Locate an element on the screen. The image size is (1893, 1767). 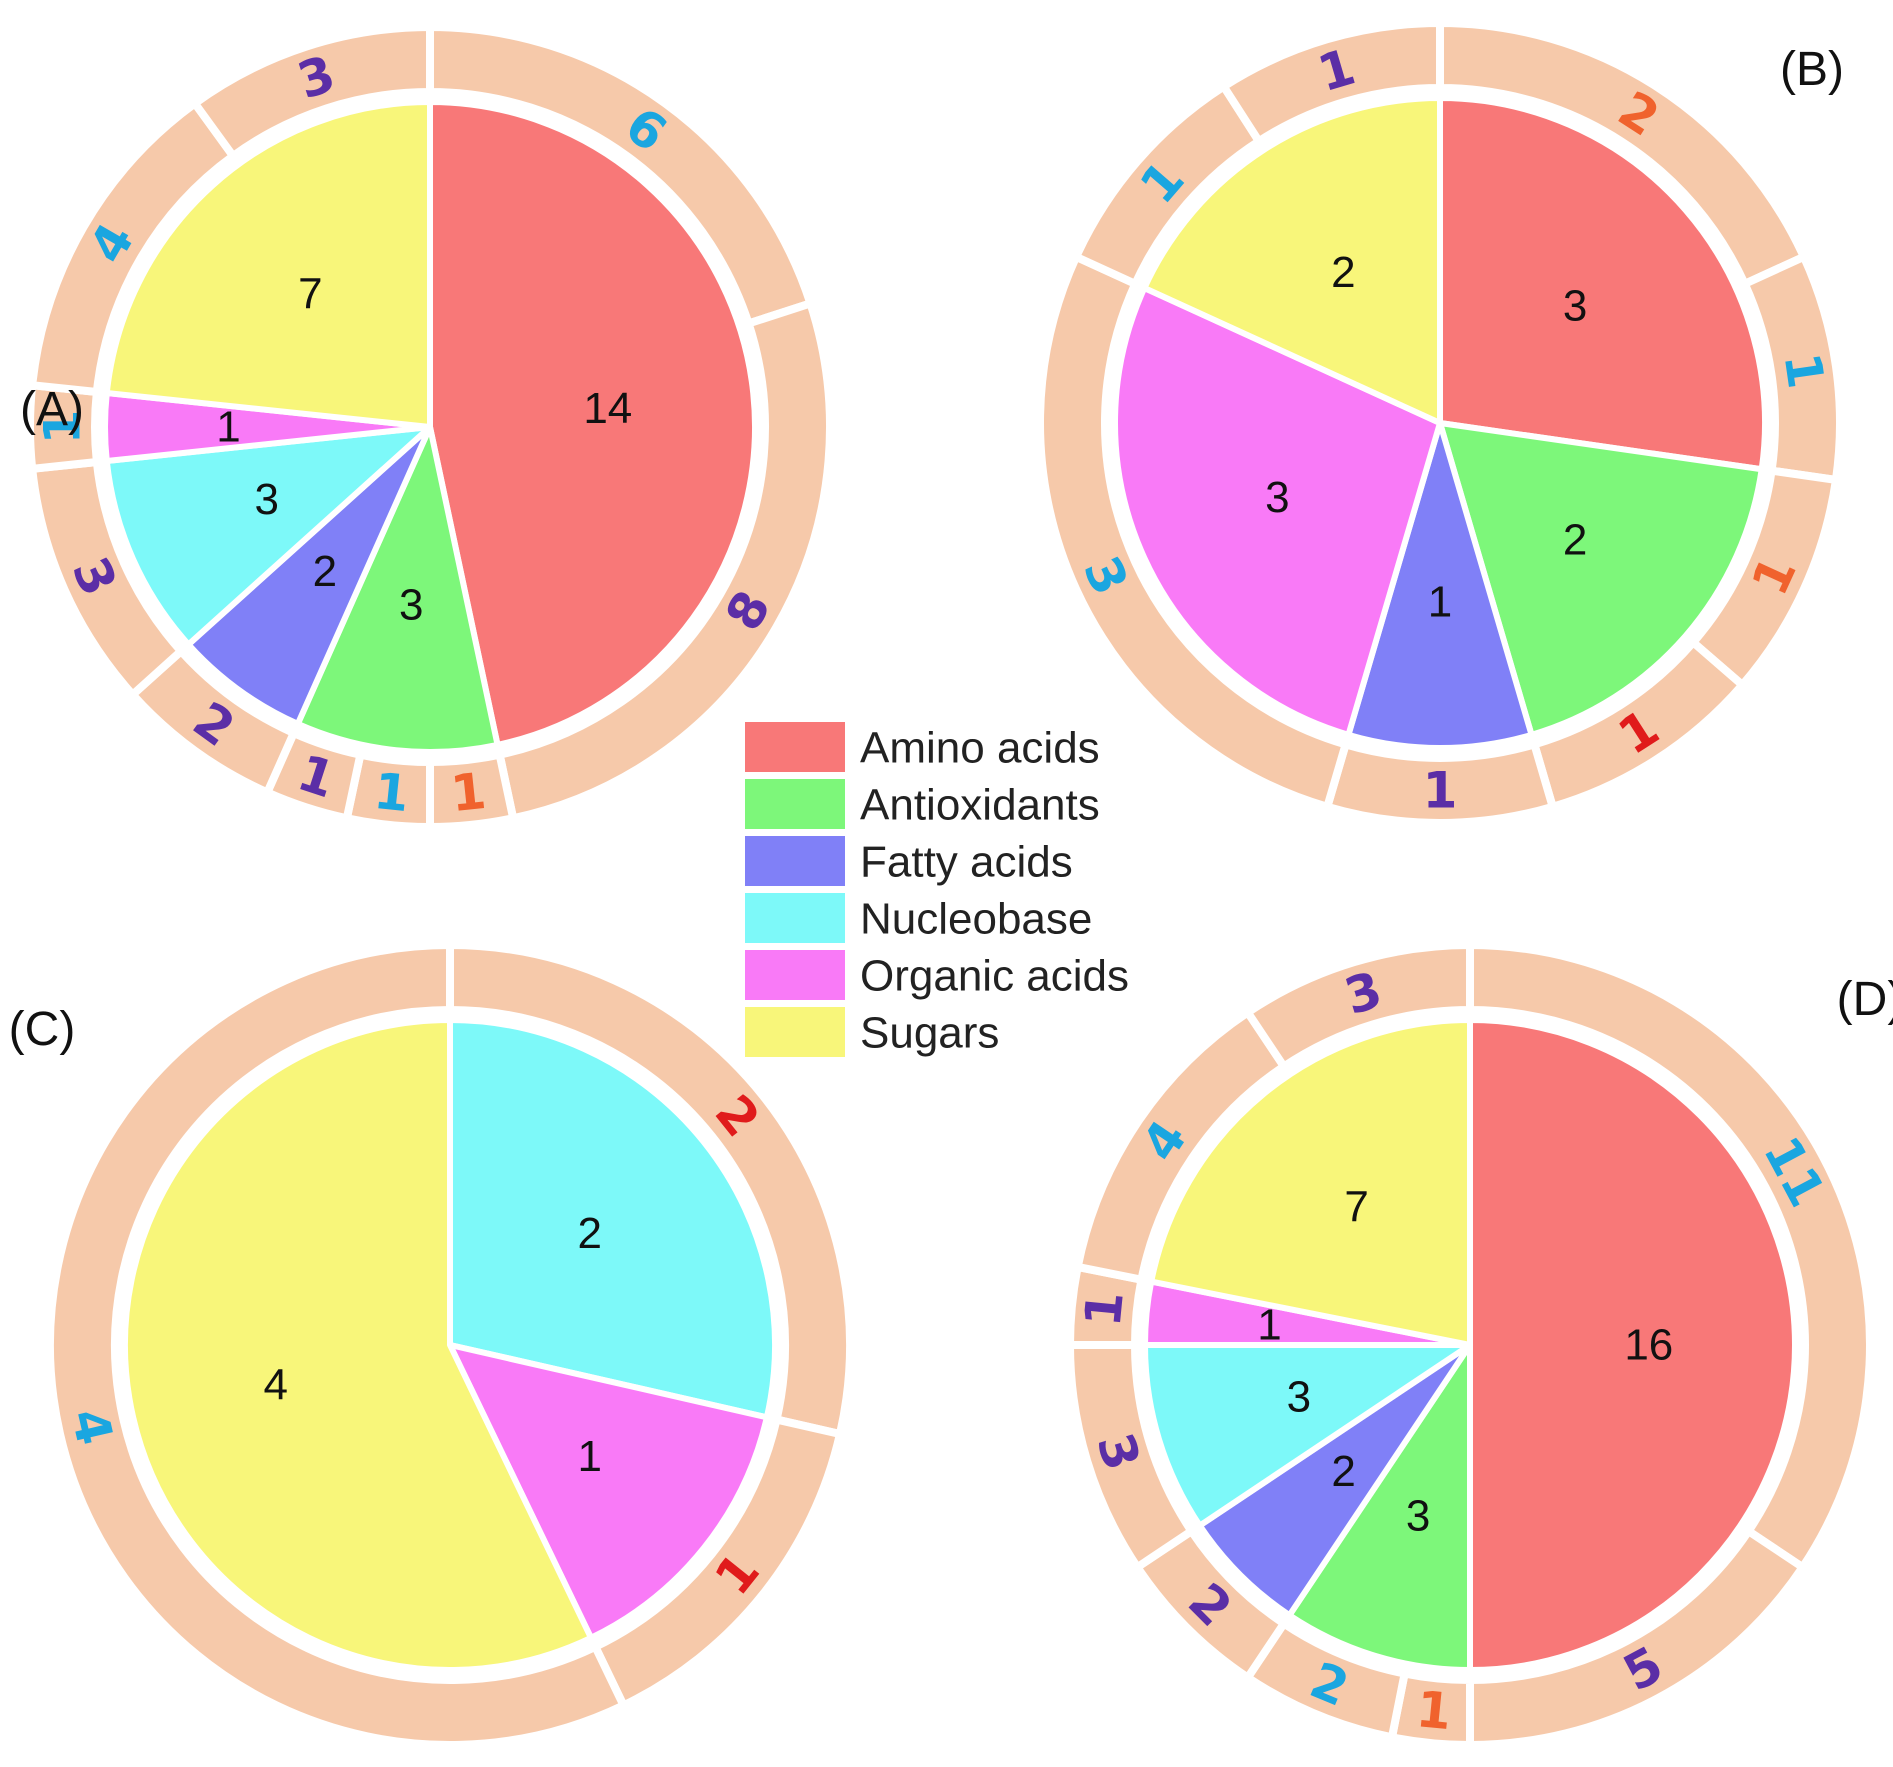
panel-label: (B) is located at coordinates (1812, 69).